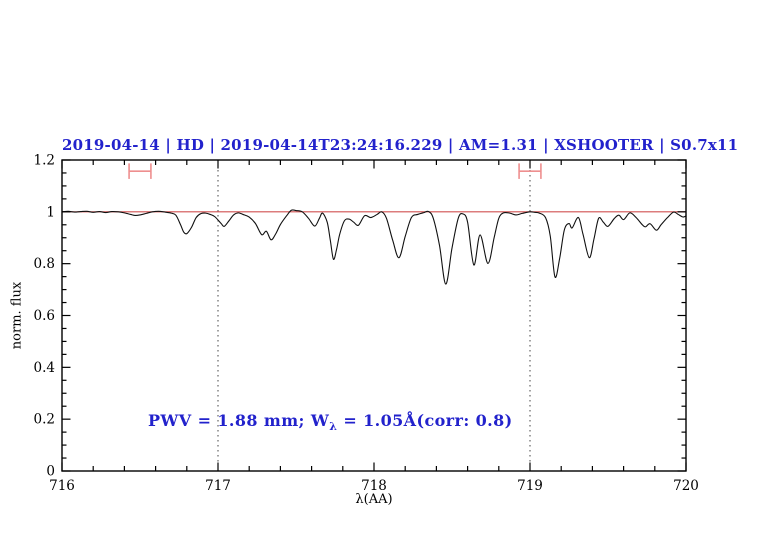 The height and width of the screenshot is (542, 782). What do you see at coordinates (374, 486) in the screenshot?
I see `x-tick-label: 718` at bounding box center [374, 486].